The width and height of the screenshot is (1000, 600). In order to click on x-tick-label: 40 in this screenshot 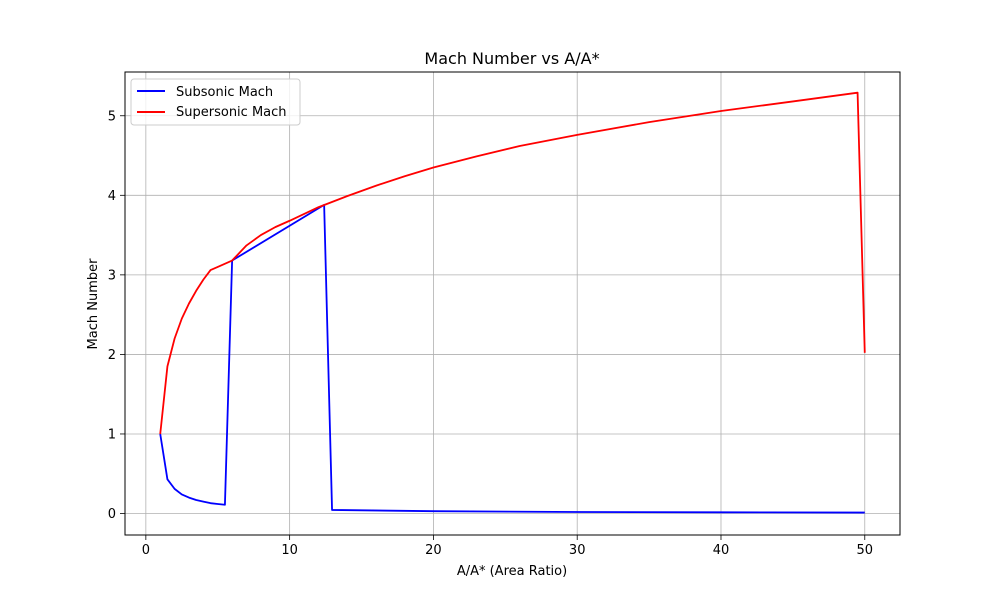, I will do `click(721, 550)`.